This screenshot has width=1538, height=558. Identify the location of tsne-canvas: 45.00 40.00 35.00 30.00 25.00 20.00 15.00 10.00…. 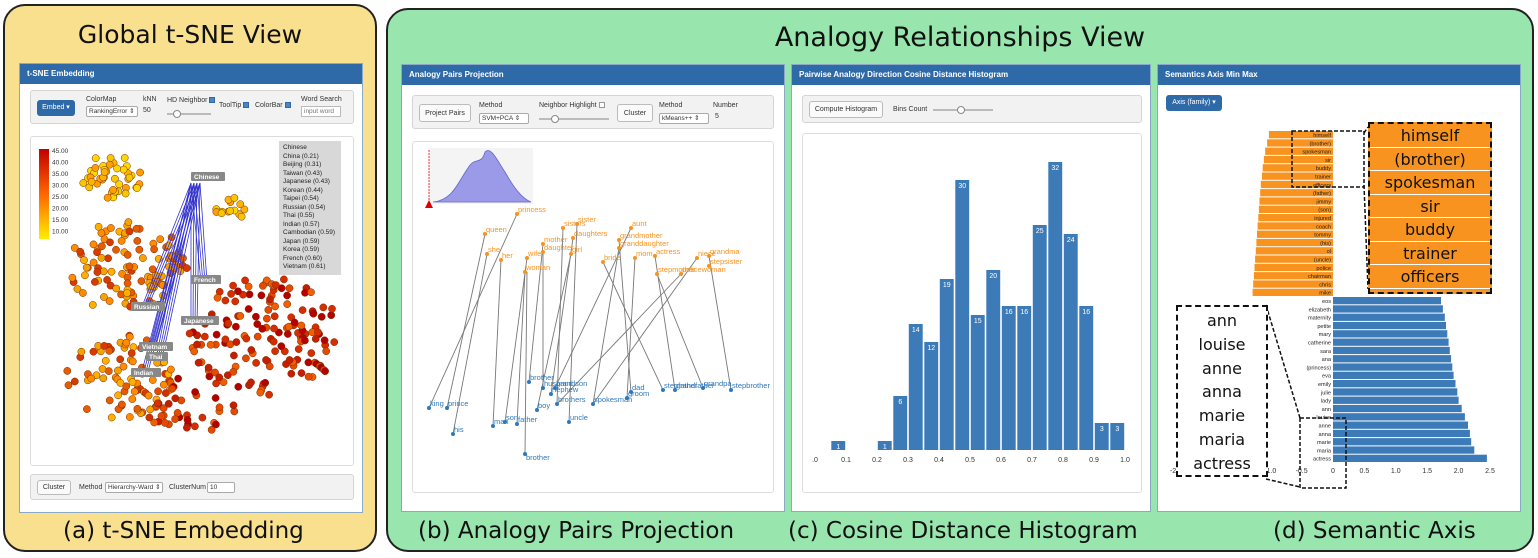
(192, 301).